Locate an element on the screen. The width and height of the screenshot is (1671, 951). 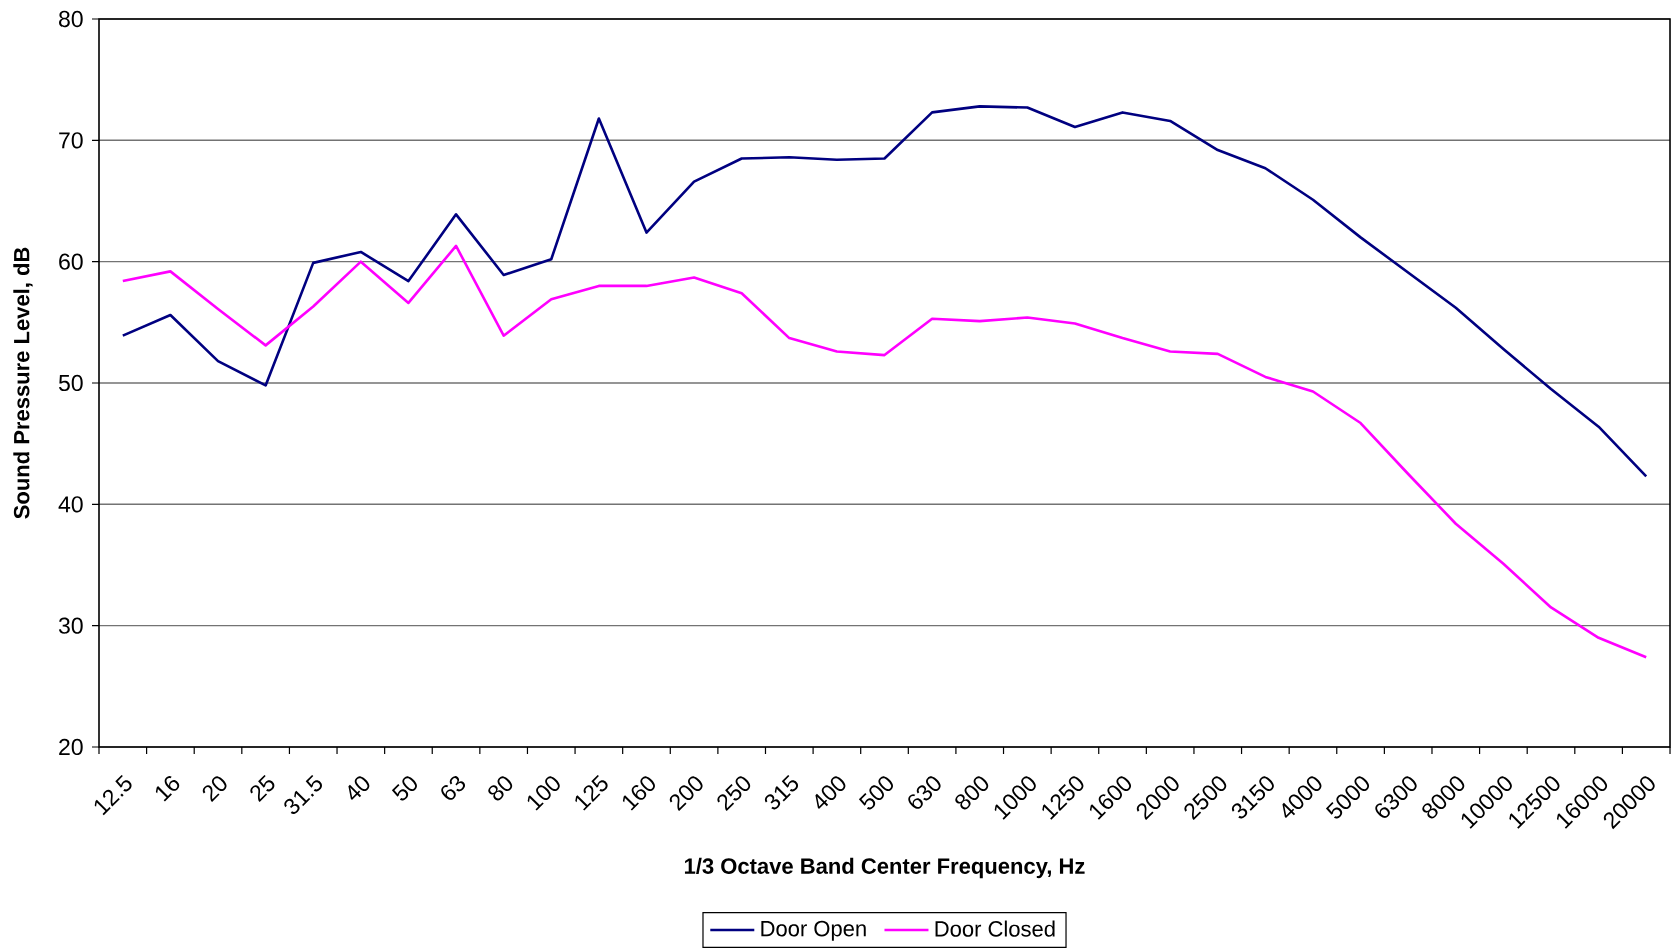
x-tick-label: 16 is located at coordinates (167, 789).